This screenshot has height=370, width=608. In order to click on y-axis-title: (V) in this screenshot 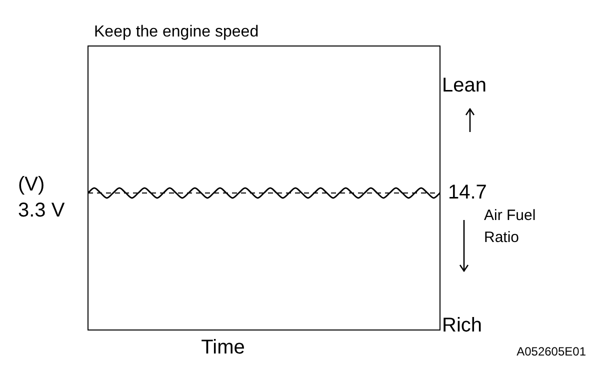, I will do `click(31, 184)`.